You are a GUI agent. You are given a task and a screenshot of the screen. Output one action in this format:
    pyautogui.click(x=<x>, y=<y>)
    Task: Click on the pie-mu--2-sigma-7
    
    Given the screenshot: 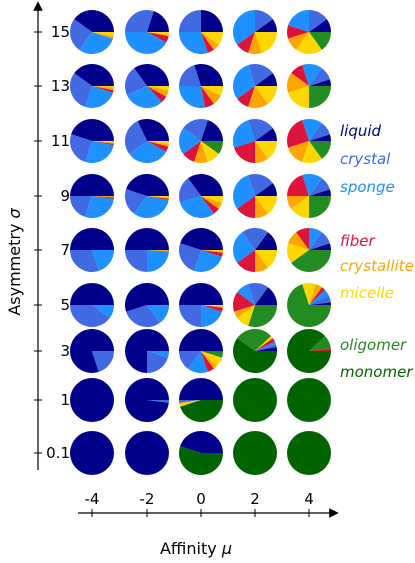 What is the action you would take?
    pyautogui.click(x=147, y=250)
    